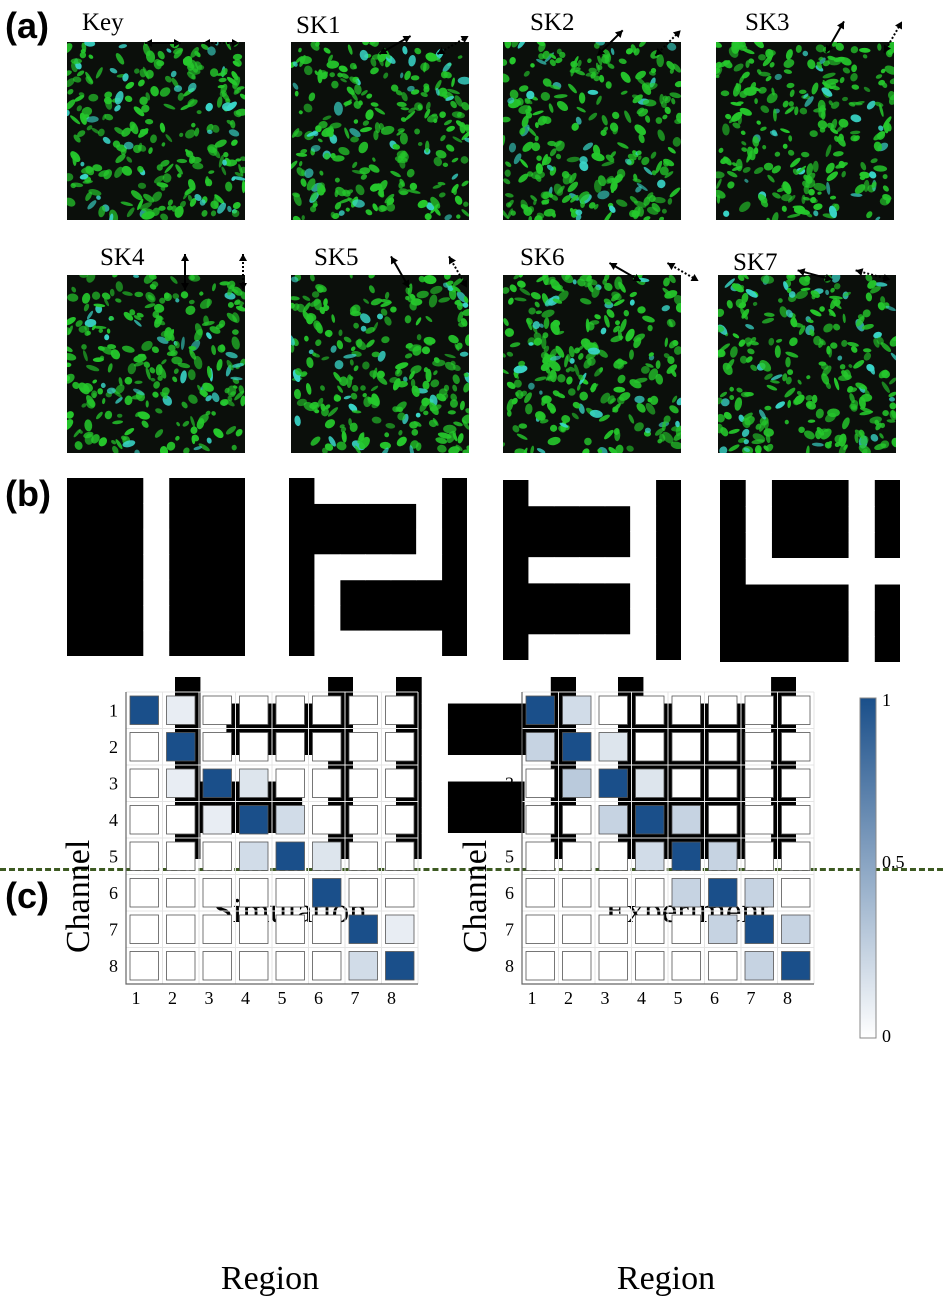  I want to click on microscopy-label: SK3, so click(767, 22).